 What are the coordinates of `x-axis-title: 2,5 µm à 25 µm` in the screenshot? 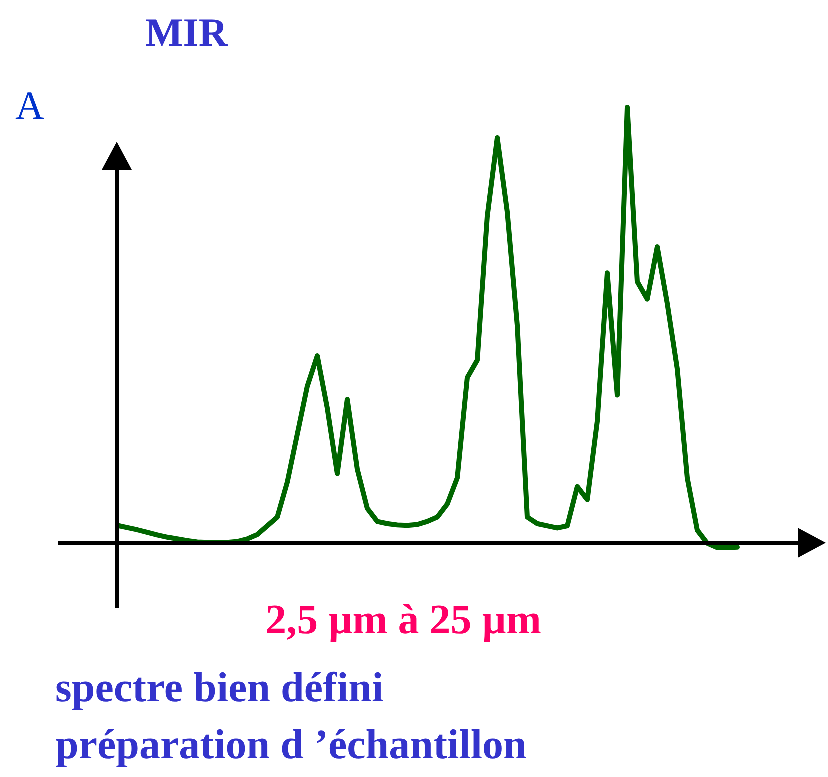 It's located at (404, 621).